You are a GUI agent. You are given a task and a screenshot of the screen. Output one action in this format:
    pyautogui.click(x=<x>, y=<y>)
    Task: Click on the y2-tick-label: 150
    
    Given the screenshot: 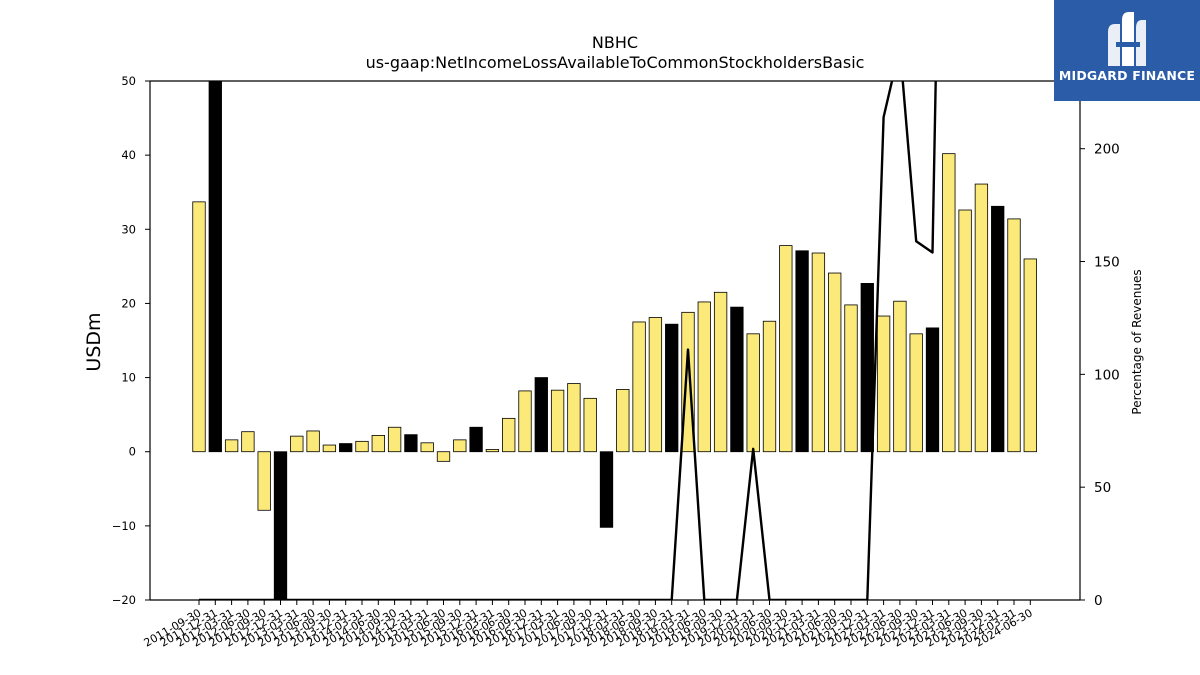 What is the action you would take?
    pyautogui.click(x=1107, y=263)
    